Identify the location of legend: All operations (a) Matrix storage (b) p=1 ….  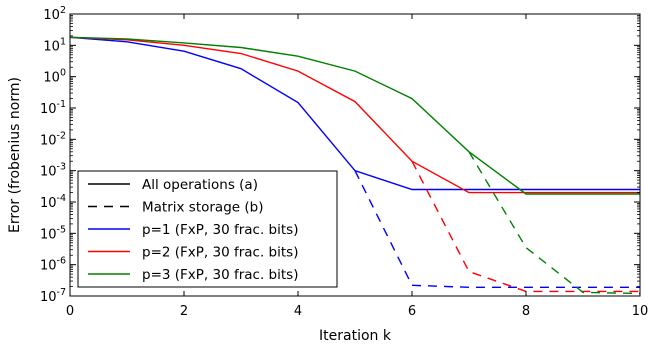
(207, 229).